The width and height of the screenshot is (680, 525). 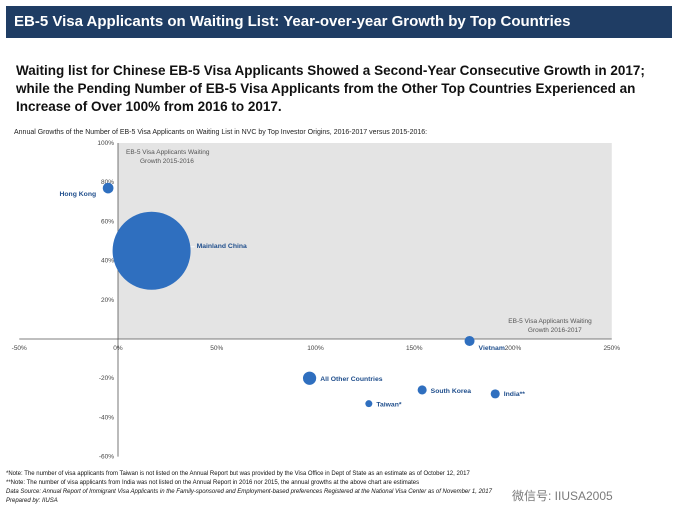 I want to click on bubble-vietnam, so click(x=469, y=340).